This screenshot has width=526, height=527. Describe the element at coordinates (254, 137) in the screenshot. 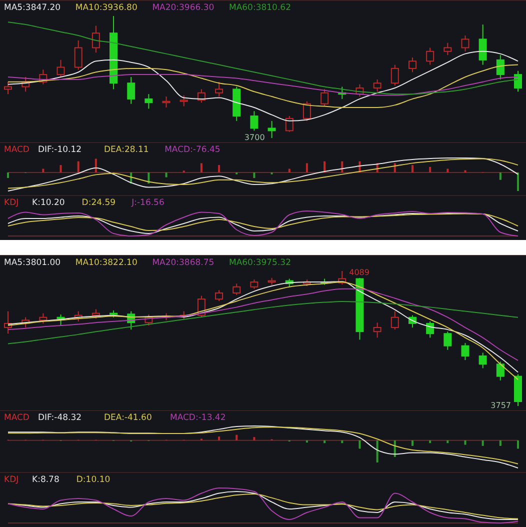

I see `annotation: 3700` at that location.